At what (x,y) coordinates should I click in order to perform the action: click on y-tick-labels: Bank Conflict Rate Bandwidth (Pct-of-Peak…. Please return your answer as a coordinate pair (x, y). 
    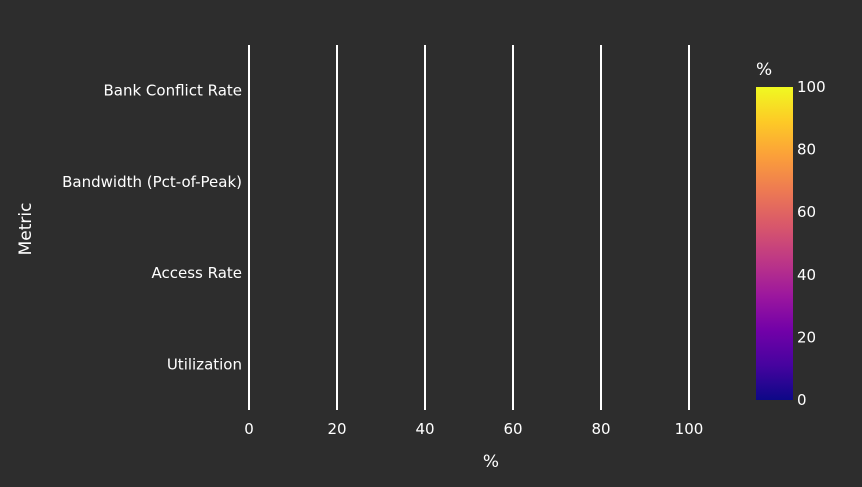
    Looking at the image, I should click on (152, 228).